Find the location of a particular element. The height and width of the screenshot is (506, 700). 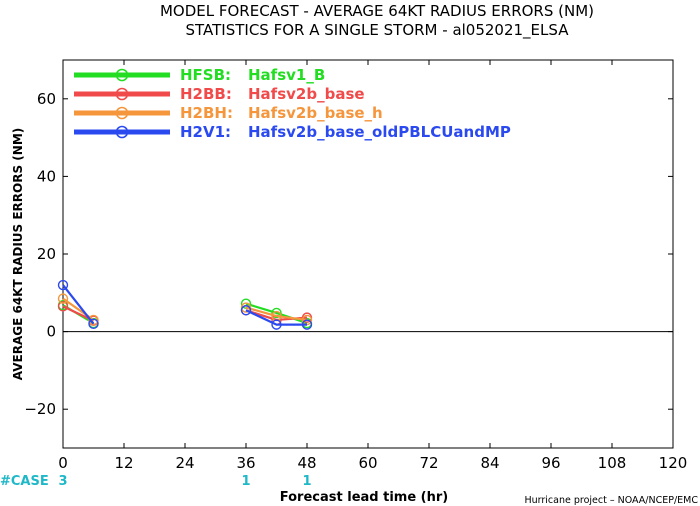

y-tick-label: 20 is located at coordinates (46, 254).